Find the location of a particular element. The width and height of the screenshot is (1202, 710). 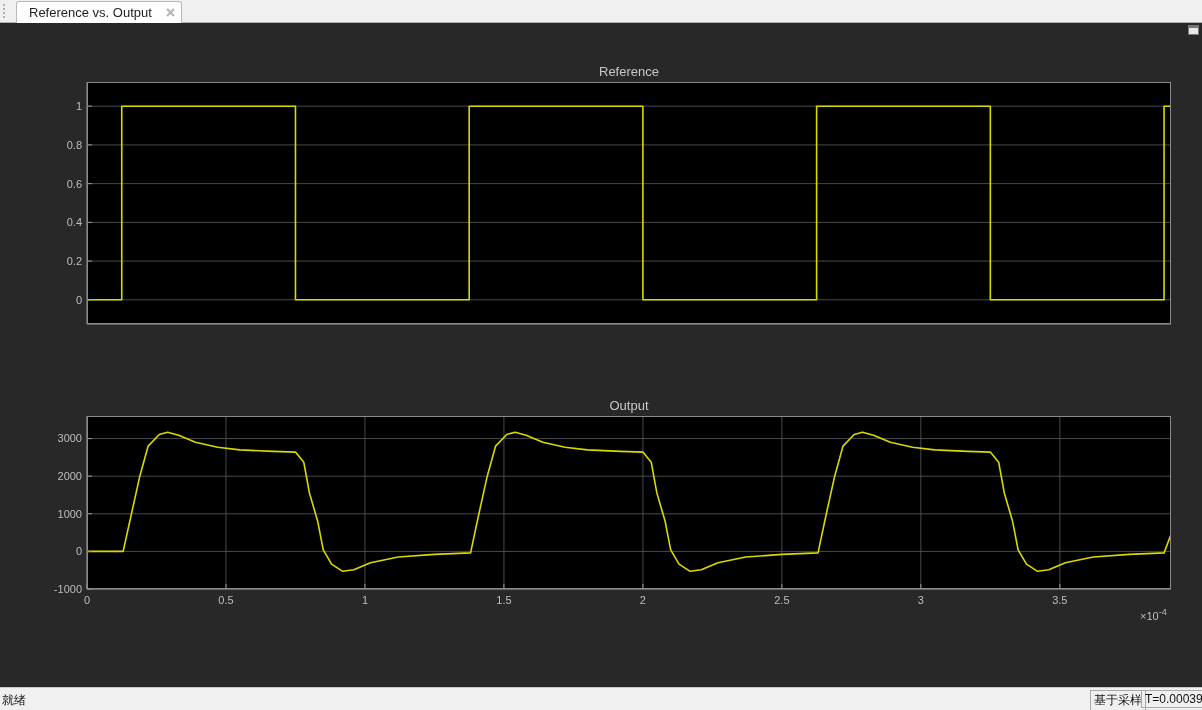

x-tick-label: 2.5 is located at coordinates (782, 599).